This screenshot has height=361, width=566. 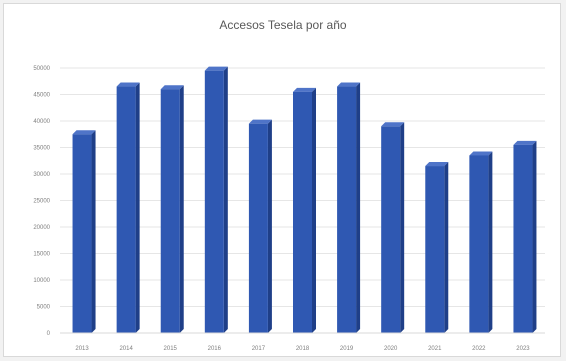 What do you see at coordinates (215, 349) in the screenshot?
I see `x-tick-label: 2016` at bounding box center [215, 349].